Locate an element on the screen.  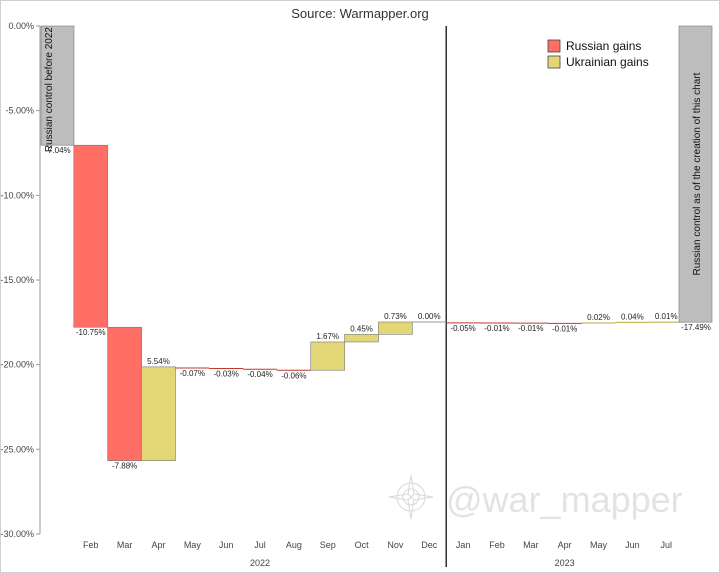
compass-rose-icon is located at coordinates (411, 497).